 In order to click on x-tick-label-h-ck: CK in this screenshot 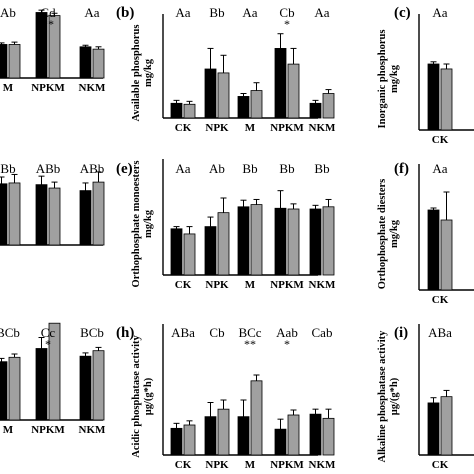, I will do `click(183, 465)`.